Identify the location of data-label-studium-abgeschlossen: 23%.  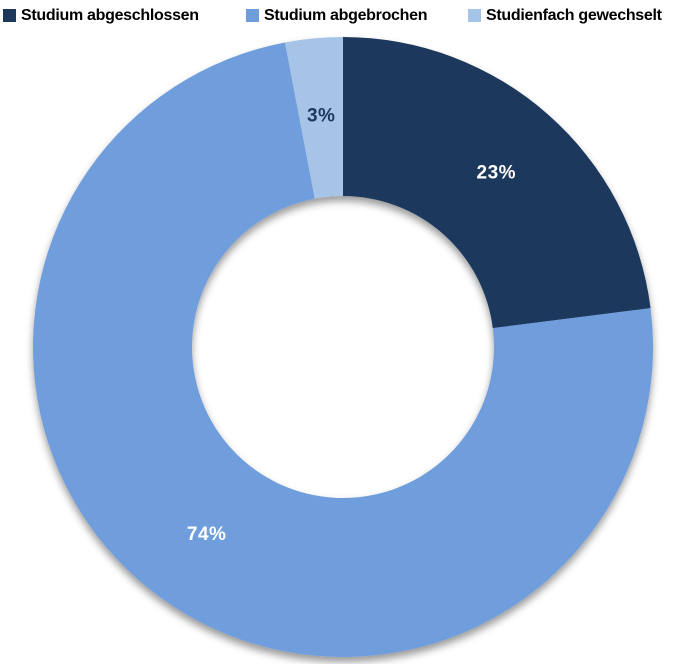
(497, 173).